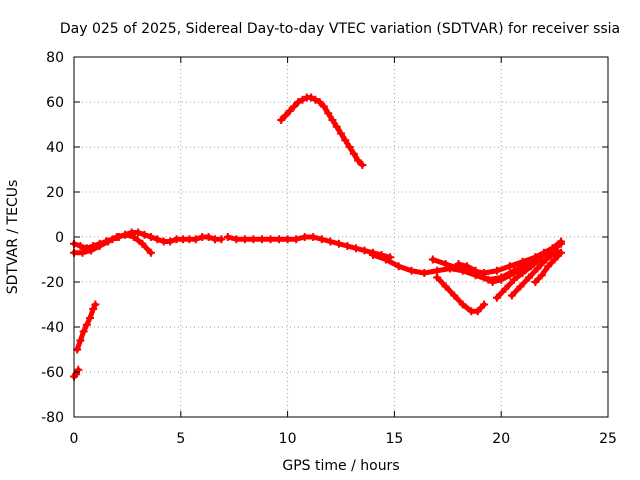  Describe the element at coordinates (74, 439) in the screenshot. I see `x-tick-label: 0` at that location.